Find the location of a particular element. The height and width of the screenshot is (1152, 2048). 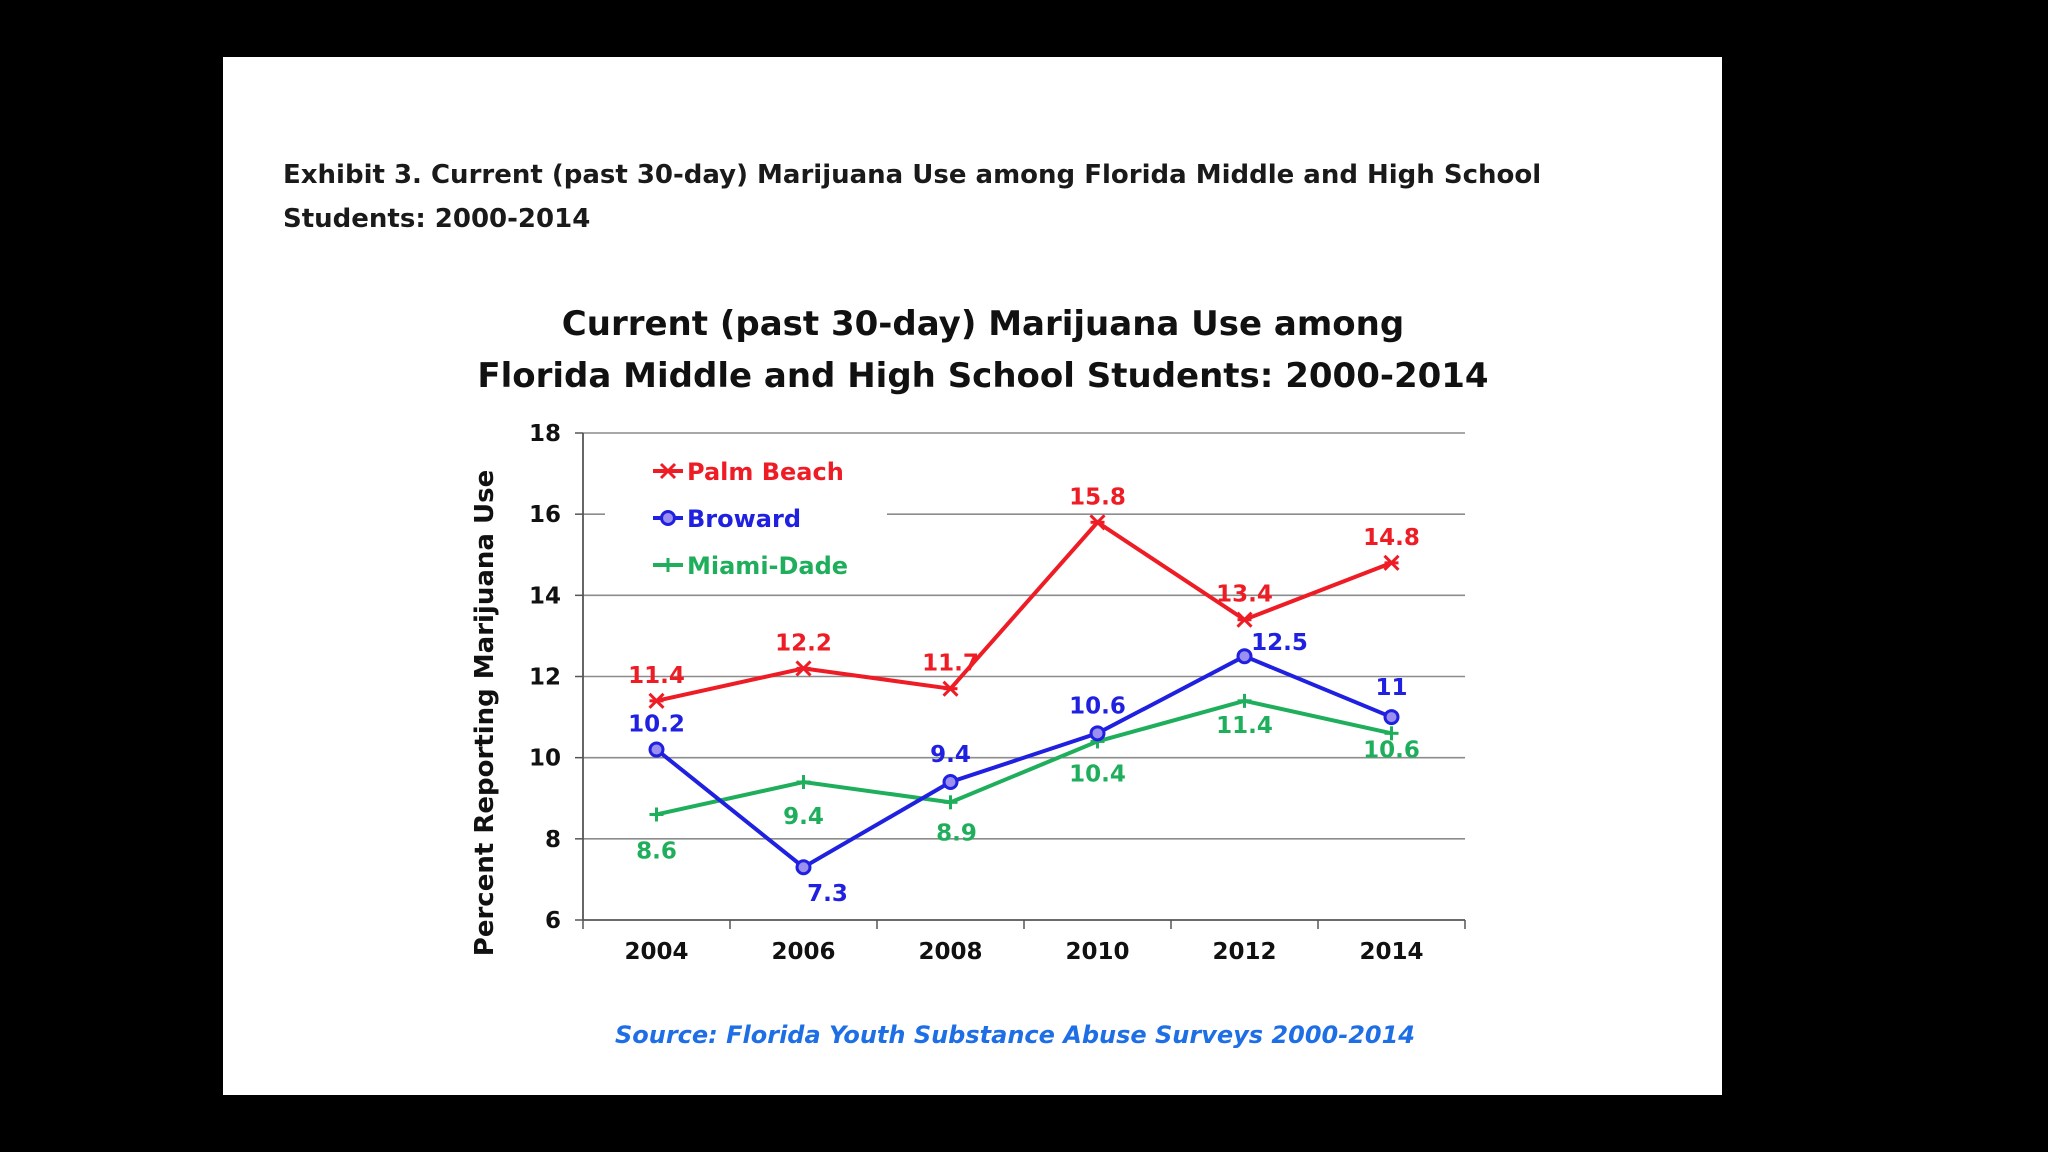

x-tick-label: 2006 is located at coordinates (803, 952).